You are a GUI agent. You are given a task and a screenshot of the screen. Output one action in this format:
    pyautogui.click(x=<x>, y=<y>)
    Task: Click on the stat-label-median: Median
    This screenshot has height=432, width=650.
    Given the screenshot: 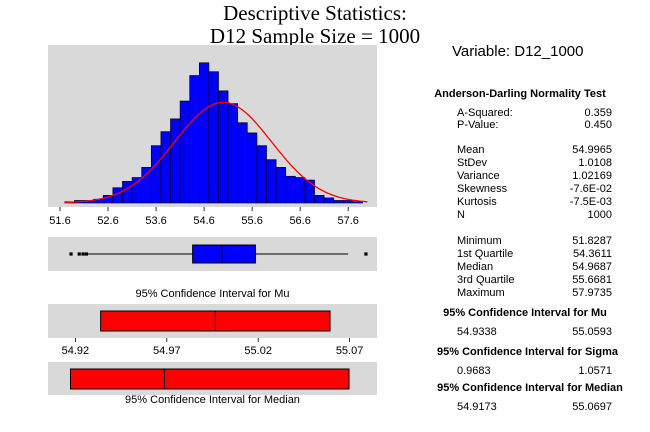 What is the action you would take?
    pyautogui.click(x=475, y=267)
    